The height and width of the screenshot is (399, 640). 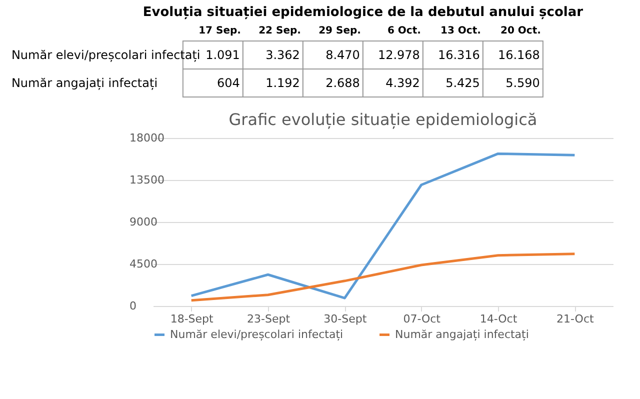 What do you see at coordinates (346, 319) in the screenshot?
I see `x-tick-label: 30-Sept` at bounding box center [346, 319].